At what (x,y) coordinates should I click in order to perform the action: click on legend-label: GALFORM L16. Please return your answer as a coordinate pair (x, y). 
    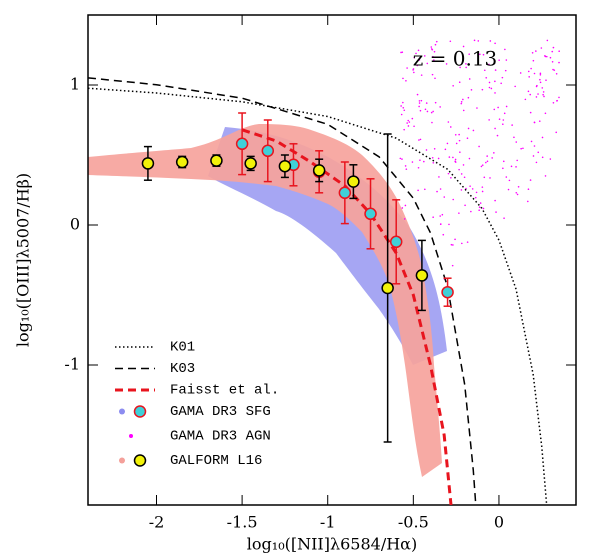
    Looking at the image, I should click on (216, 461).